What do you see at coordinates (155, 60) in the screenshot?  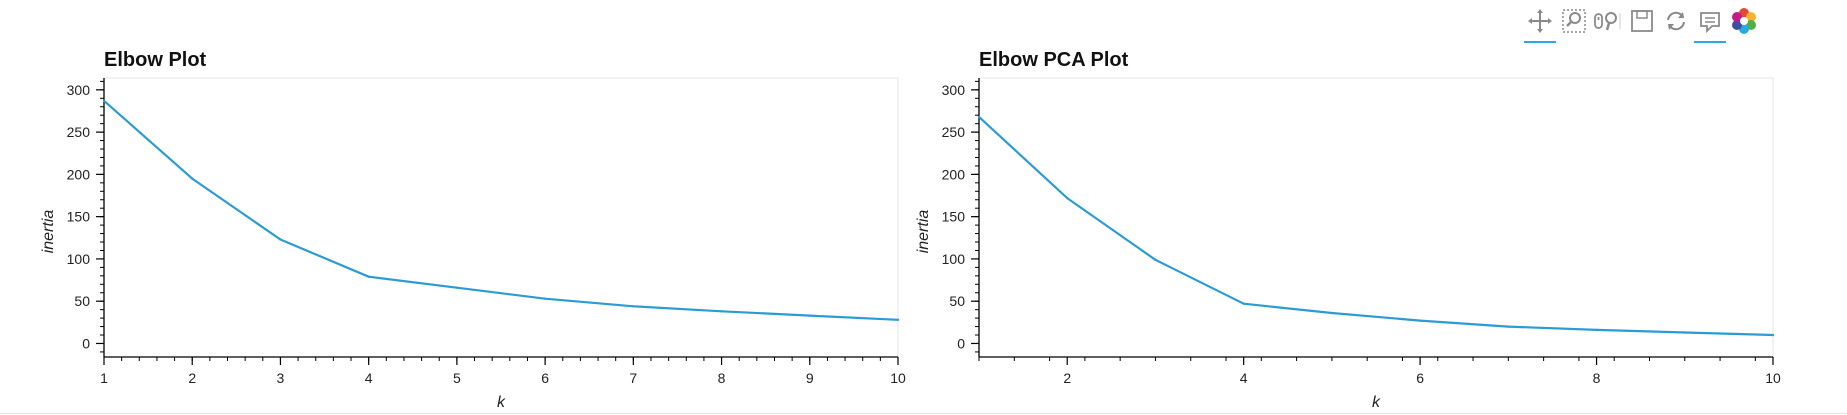 I see `chart-title: Elbow Plot` at bounding box center [155, 60].